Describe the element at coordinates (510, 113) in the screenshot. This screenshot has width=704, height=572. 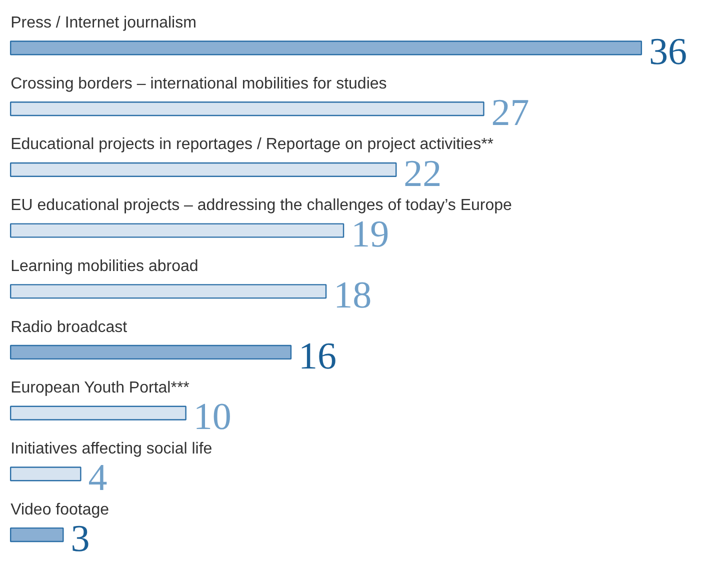
I see `data-label: 27` at that location.